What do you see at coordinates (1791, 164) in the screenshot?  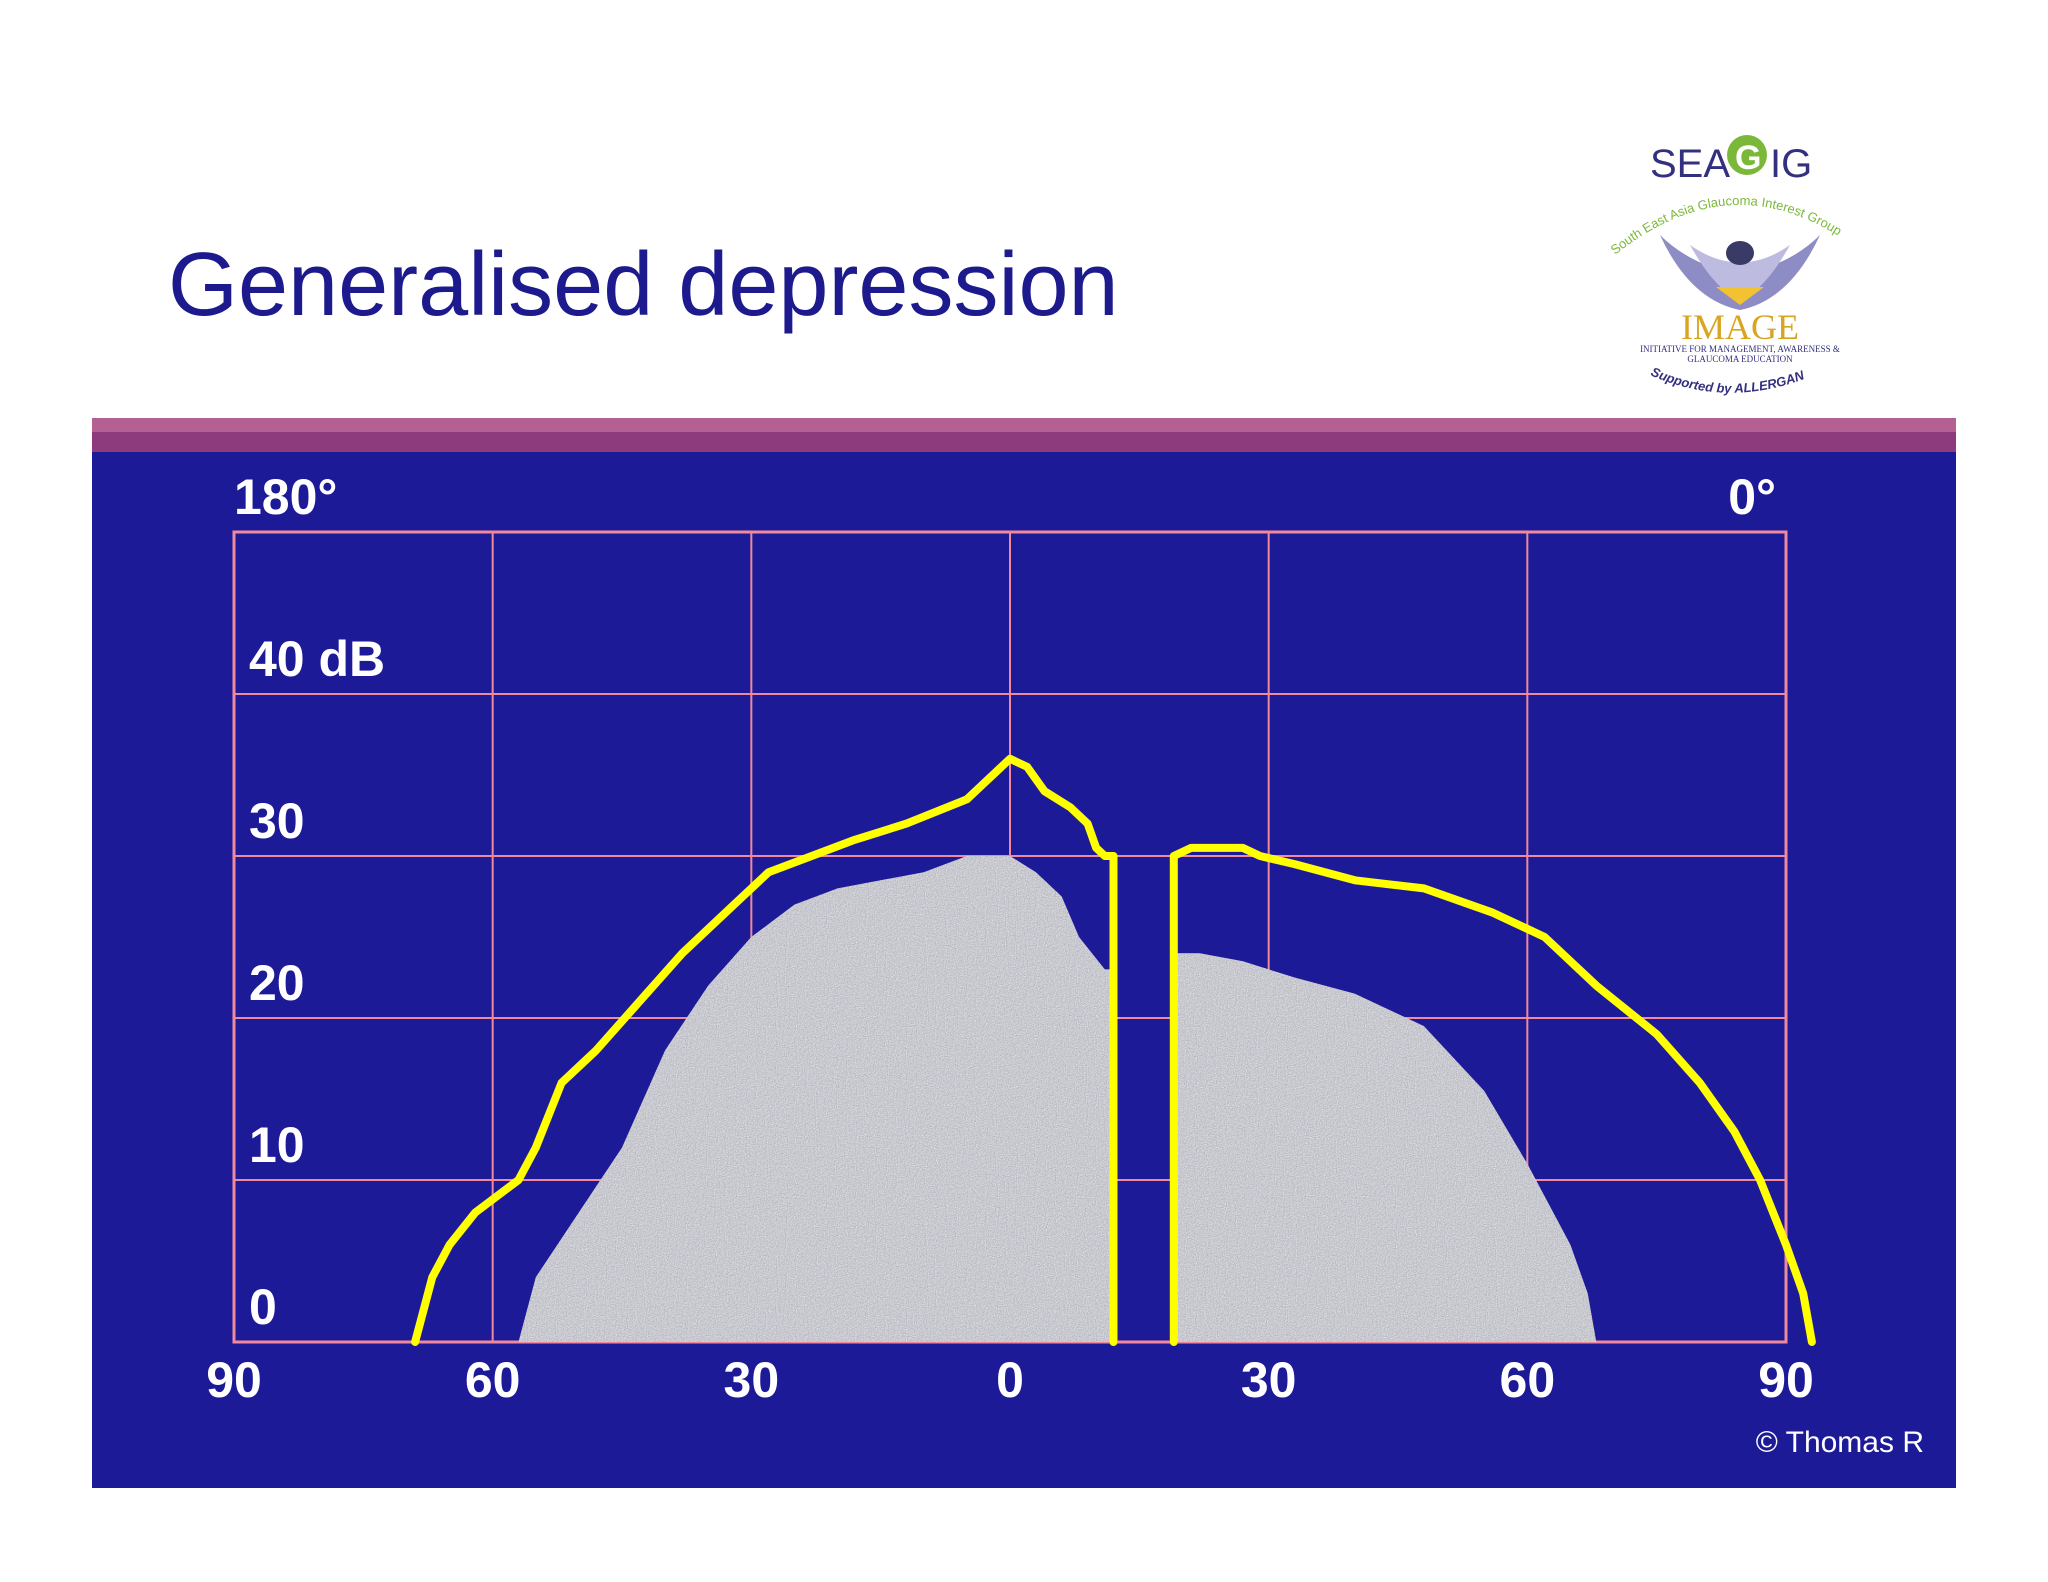 I see `svg-text: IG` at bounding box center [1791, 164].